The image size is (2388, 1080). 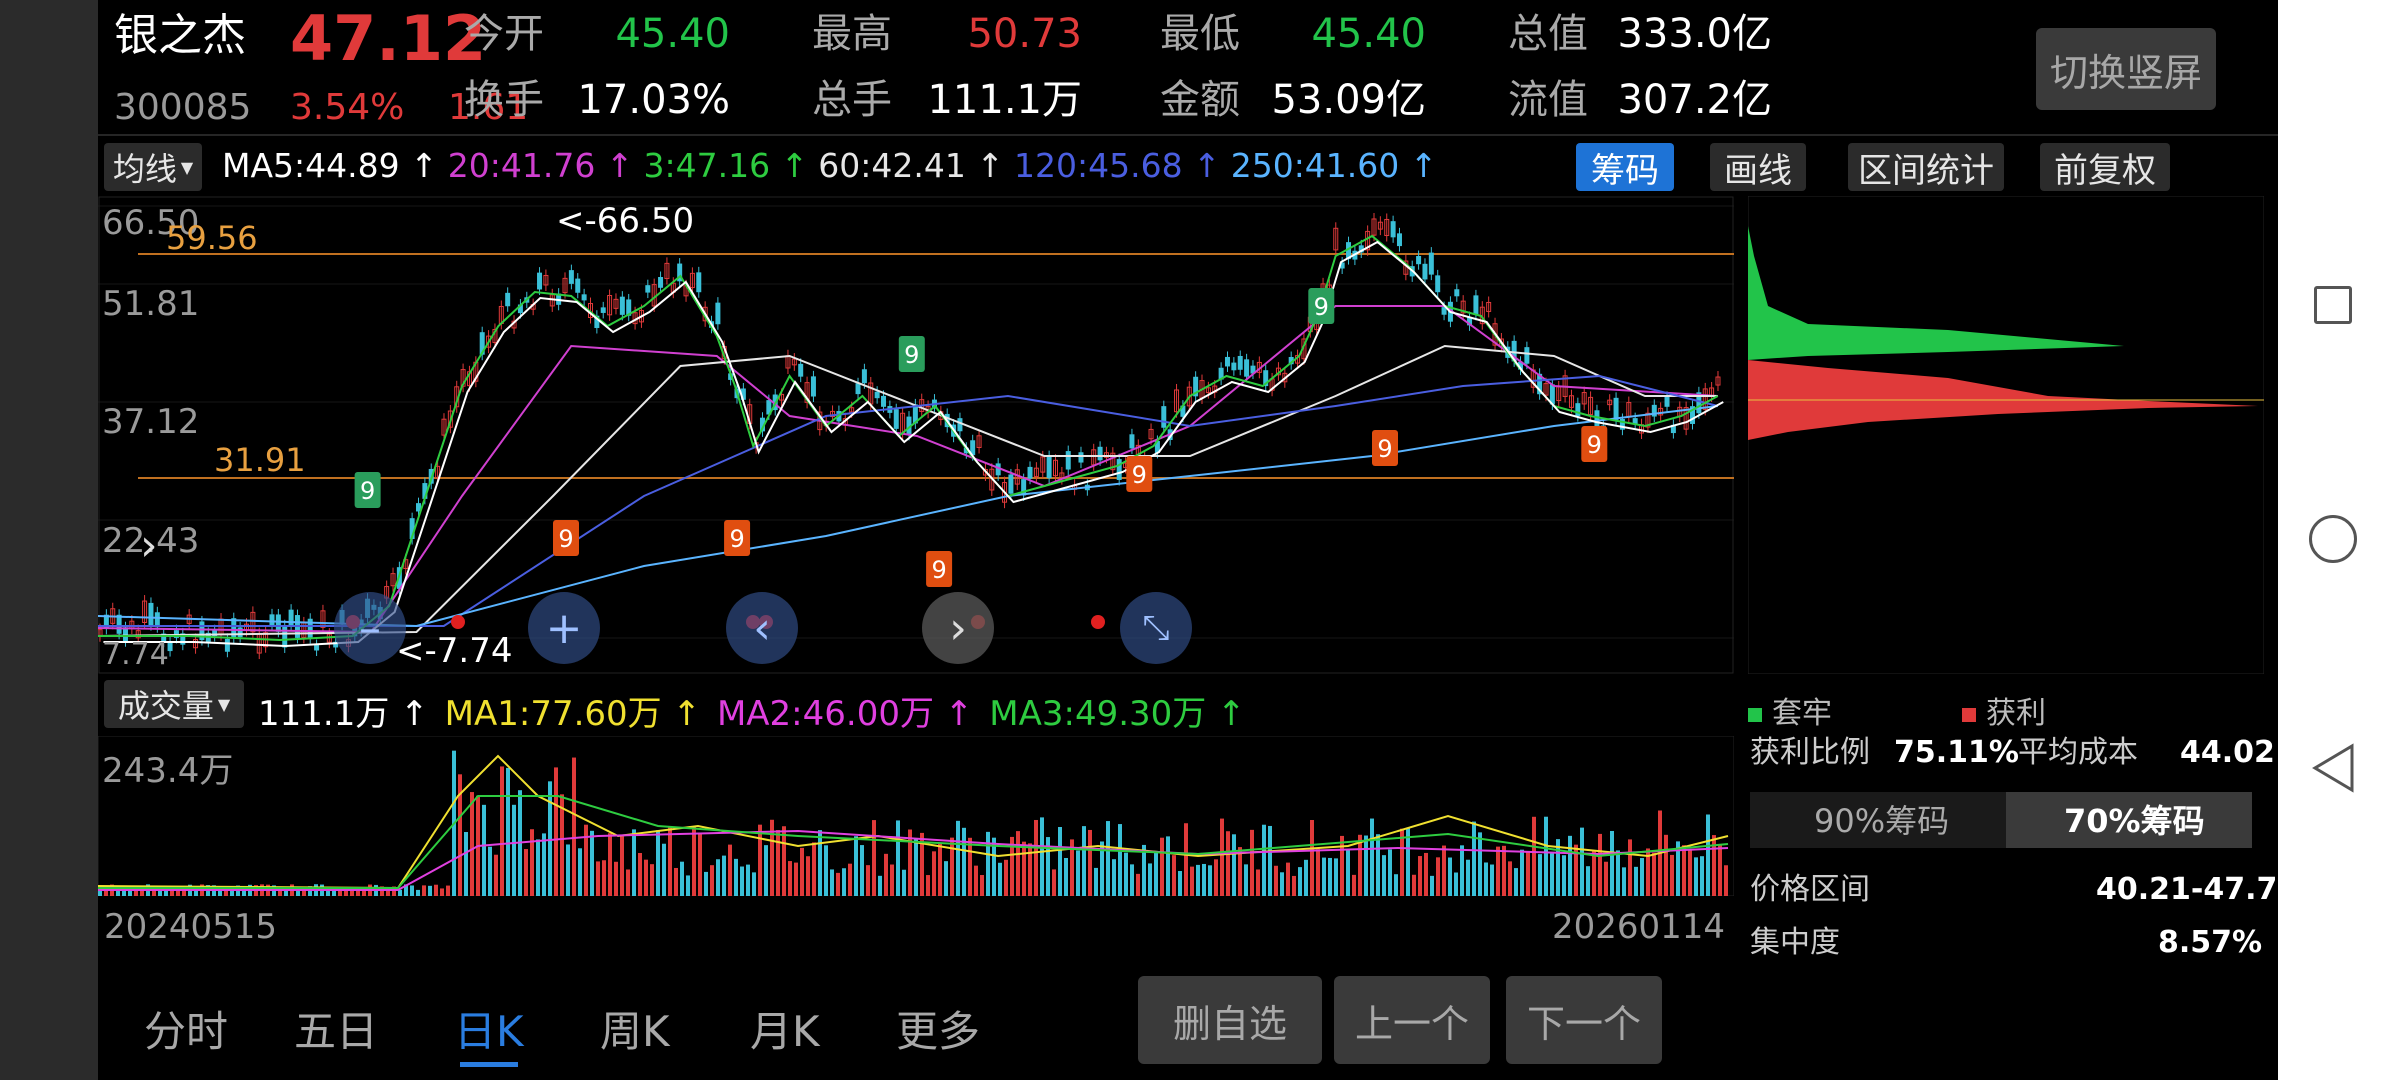 I want to click on ma-dropdown: 均线 ▼, so click(x=153, y=167).